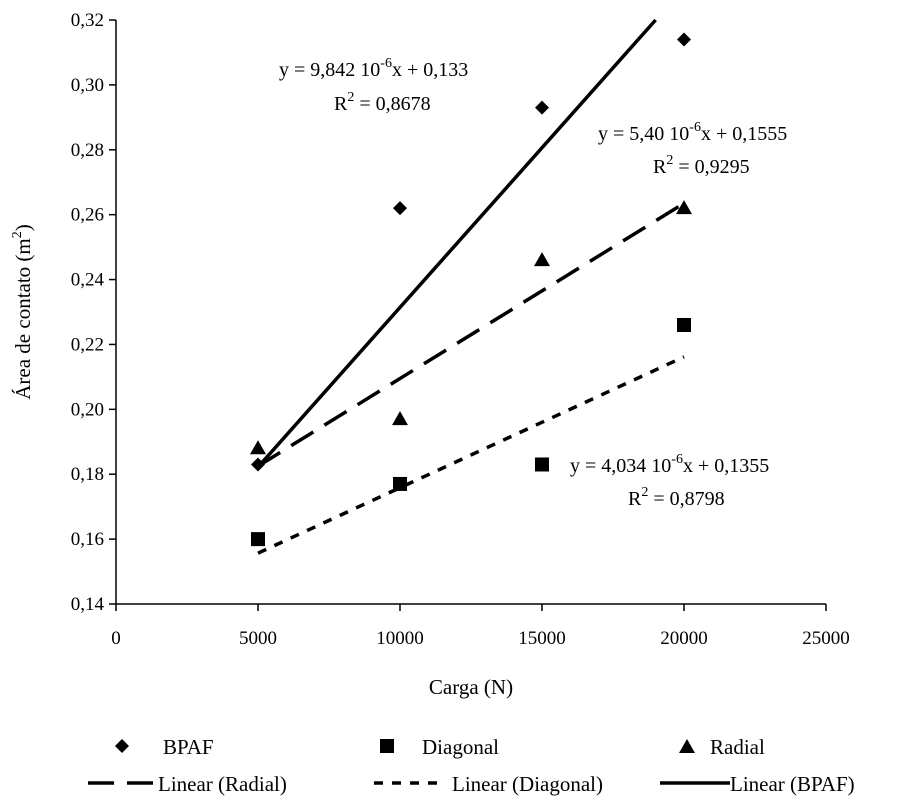  What do you see at coordinates (701, 165) in the screenshot?
I see `r-squared-radial: R2 = 0,9295` at bounding box center [701, 165].